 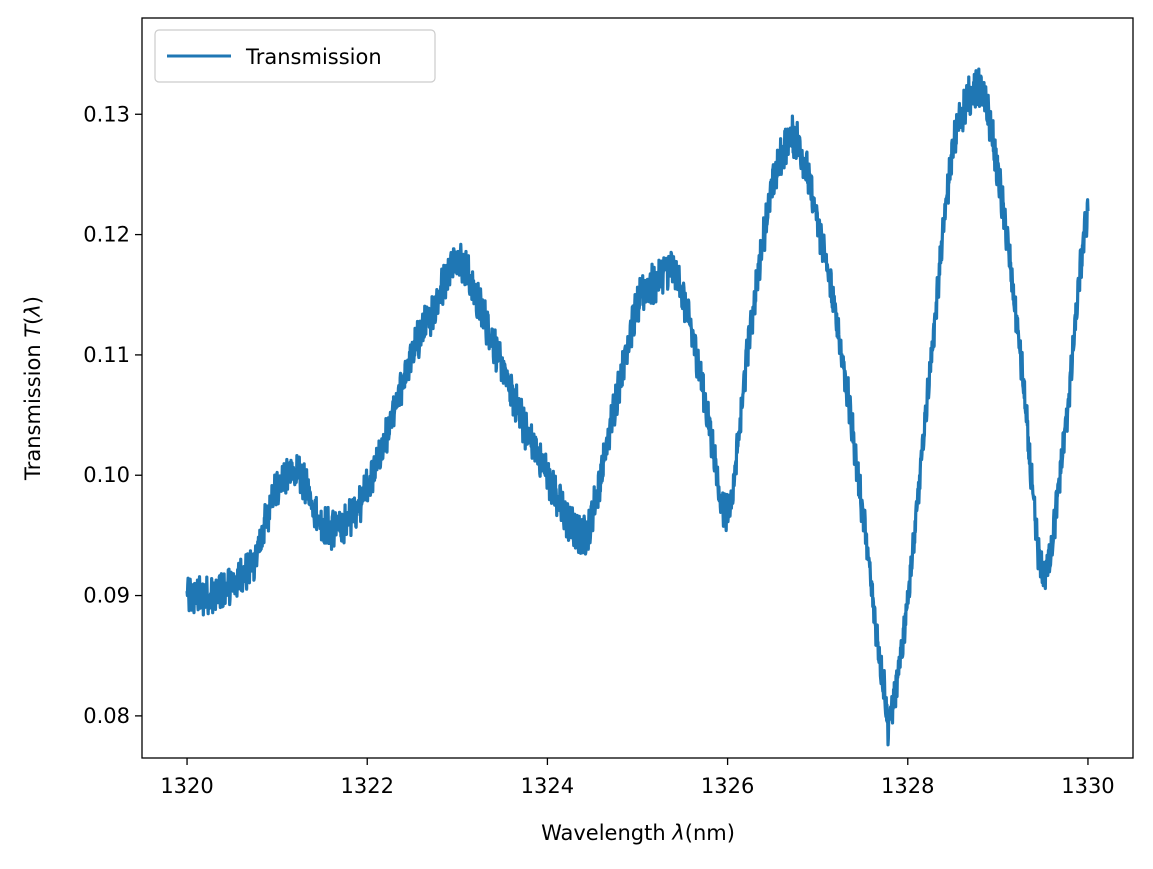 I want to click on legend-label-transmission: Transmission, so click(x=313, y=57).